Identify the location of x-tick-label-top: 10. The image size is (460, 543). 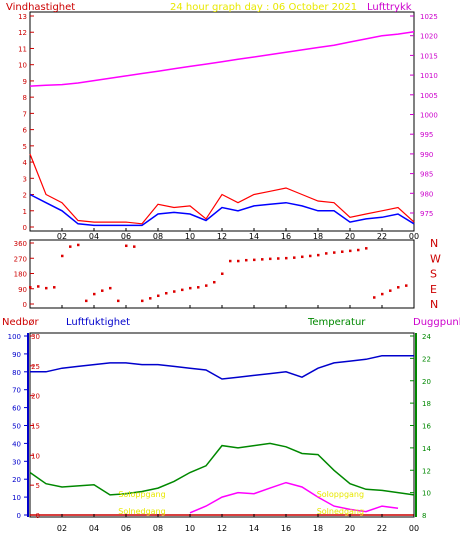
(190, 236).